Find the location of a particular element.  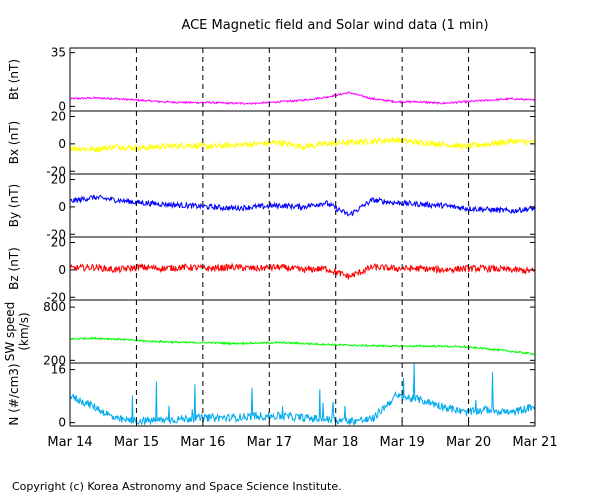

bz-ytick-label: -20 is located at coordinates (56, 297).